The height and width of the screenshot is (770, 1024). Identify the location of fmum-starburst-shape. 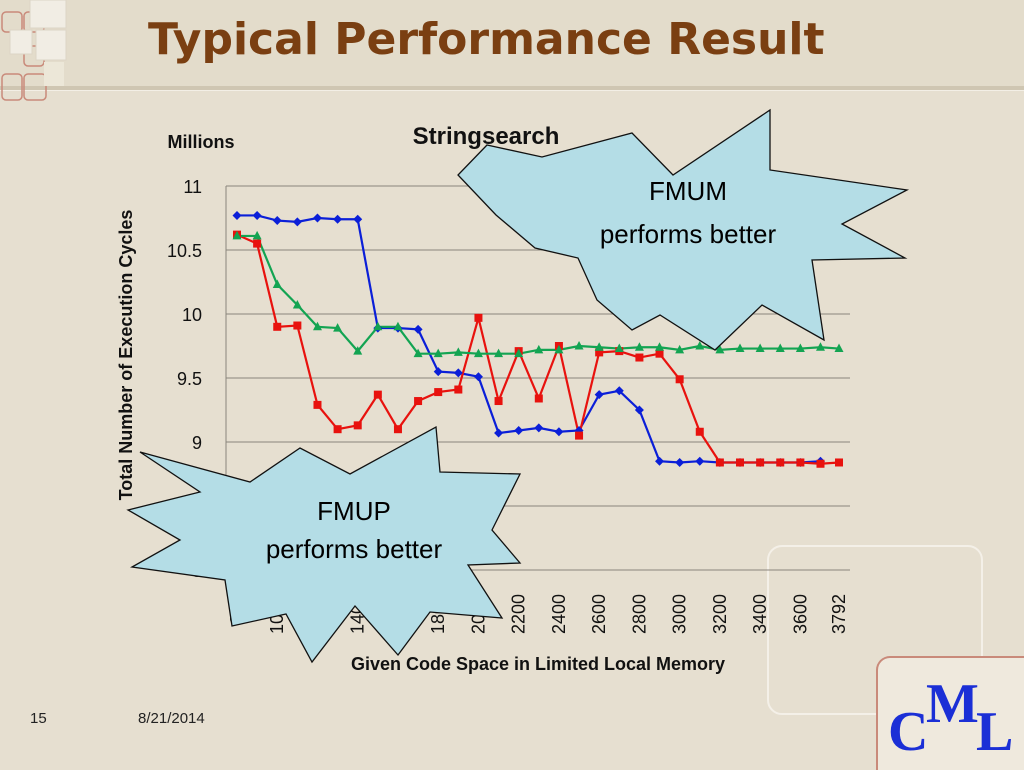
(683, 229).